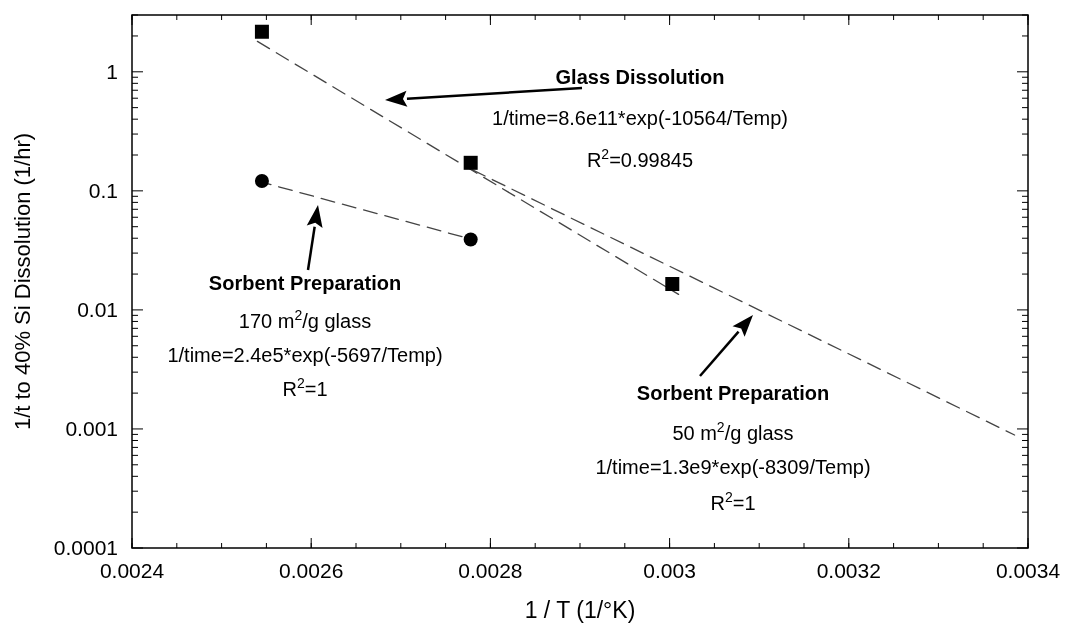 This screenshot has height=631, width=1071. Describe the element at coordinates (311, 570) in the screenshot. I see `x-tick-label: 0.0026` at that location.